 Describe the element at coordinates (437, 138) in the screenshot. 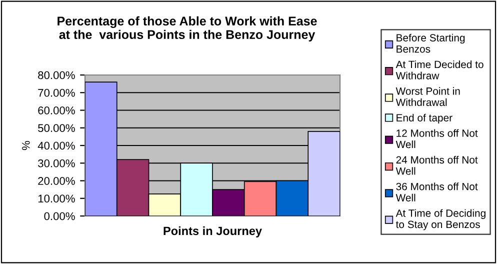

I see `legend-label: 12 Months off Not Well` at that location.